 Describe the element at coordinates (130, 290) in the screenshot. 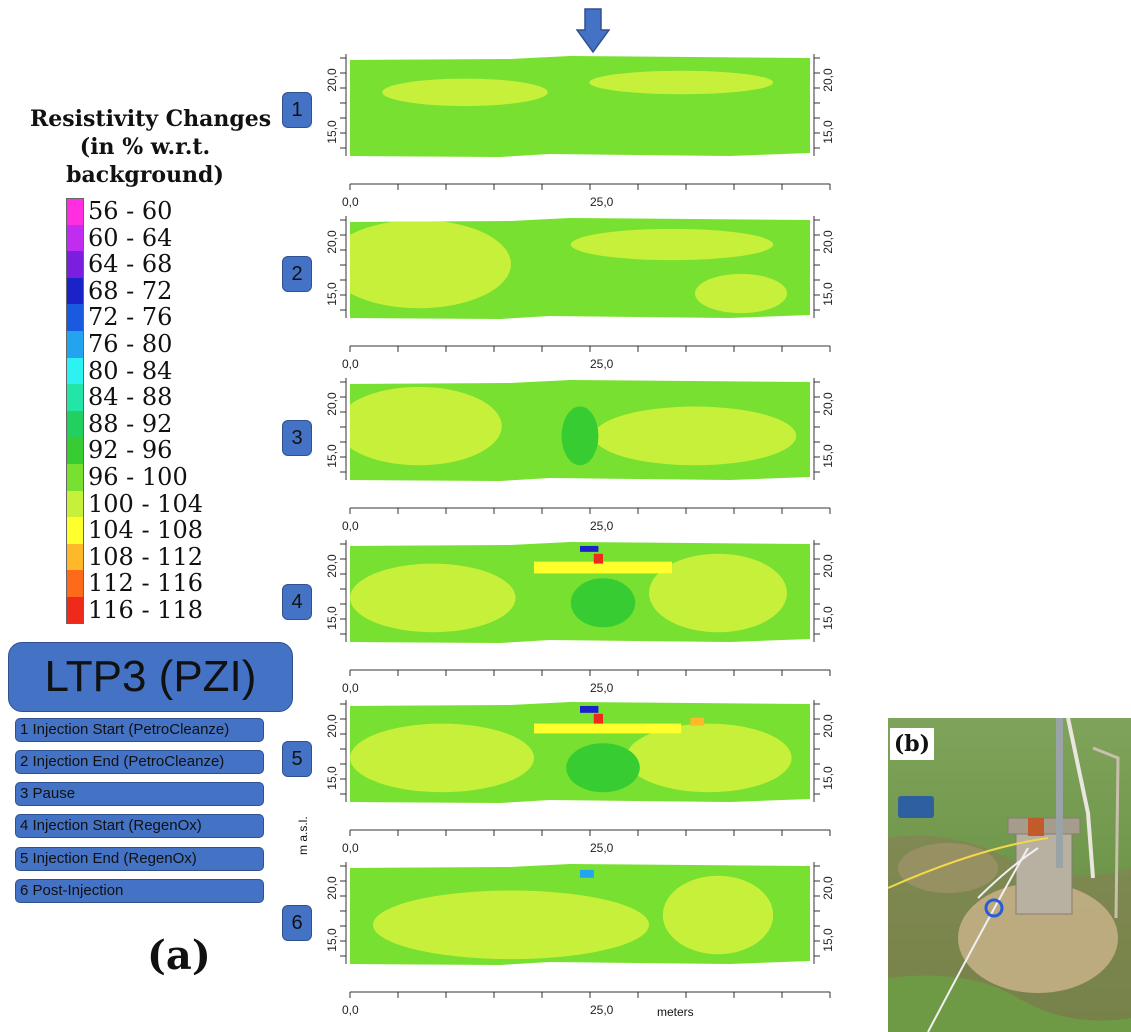

I see `legend-label: 68 - 72` at that location.